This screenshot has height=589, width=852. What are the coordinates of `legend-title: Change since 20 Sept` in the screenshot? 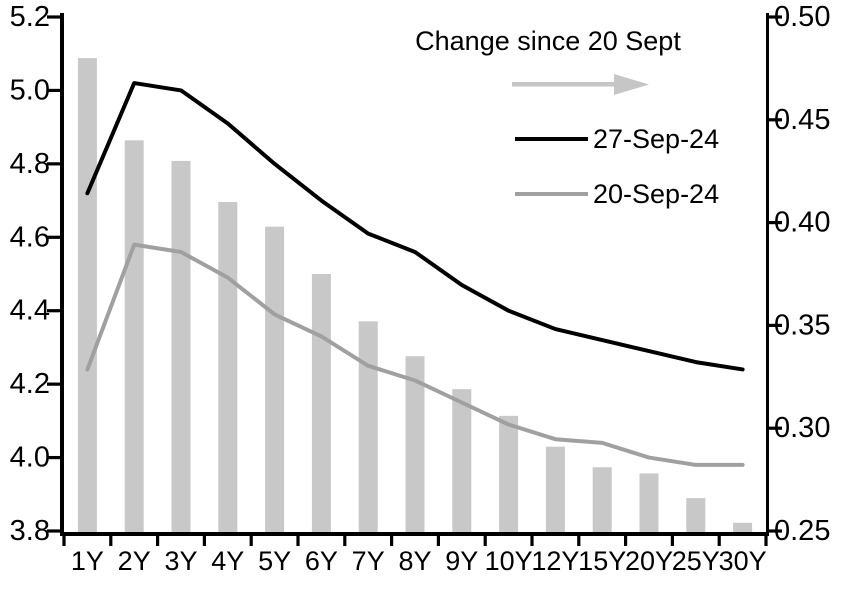 It's located at (548, 41).